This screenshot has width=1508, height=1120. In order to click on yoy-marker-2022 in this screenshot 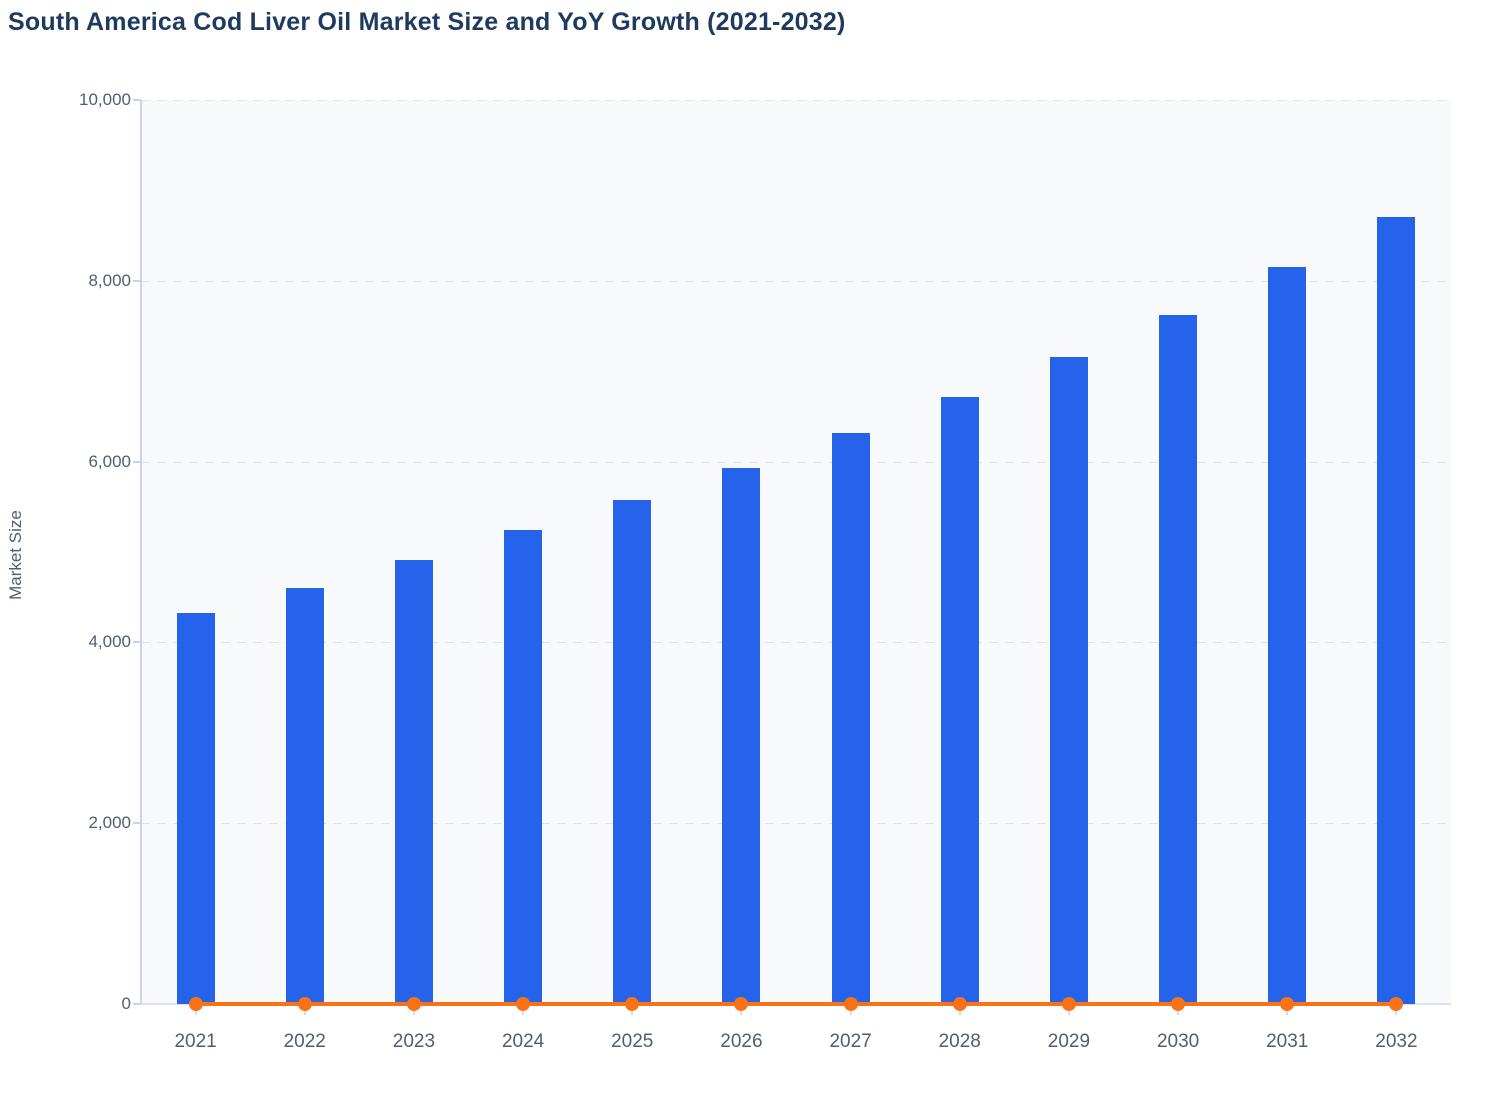, I will do `click(304, 1004)`.